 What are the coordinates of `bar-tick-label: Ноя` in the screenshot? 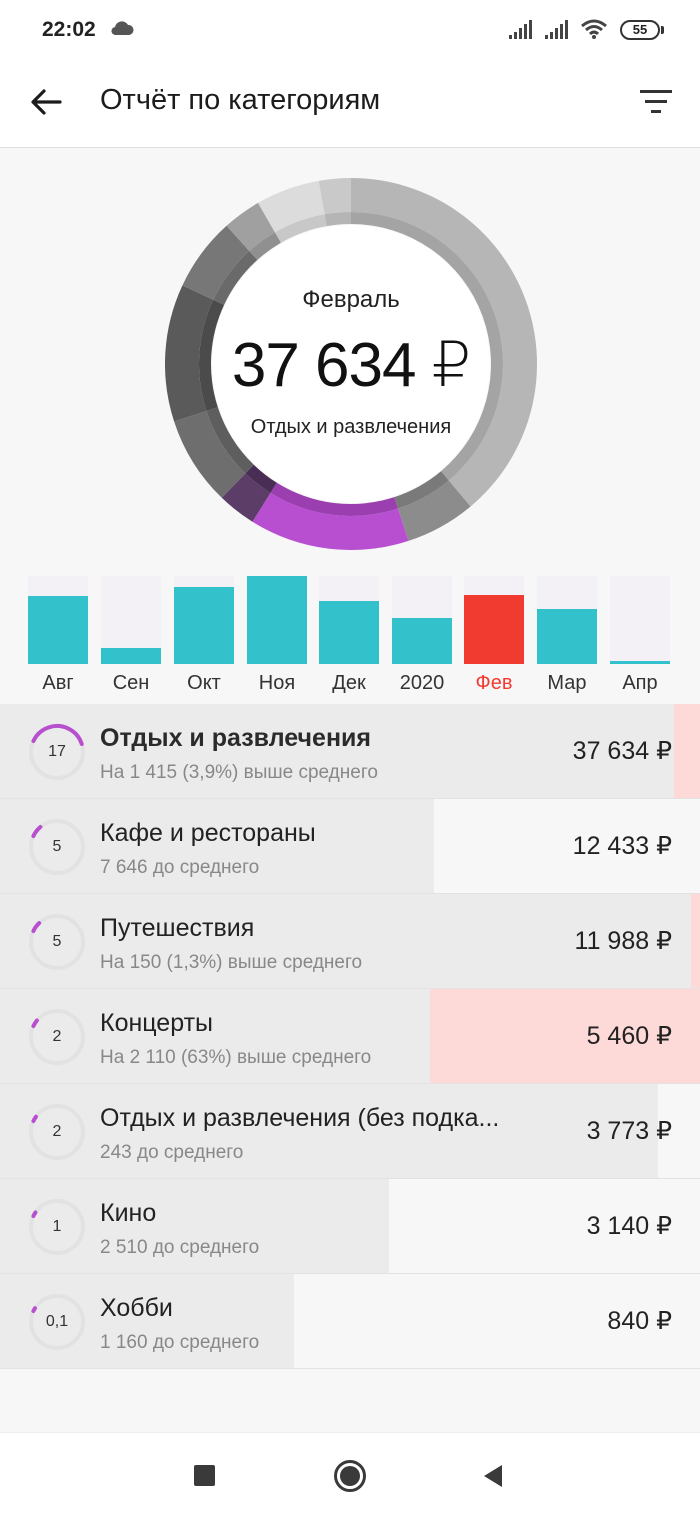 It's located at (277, 683).